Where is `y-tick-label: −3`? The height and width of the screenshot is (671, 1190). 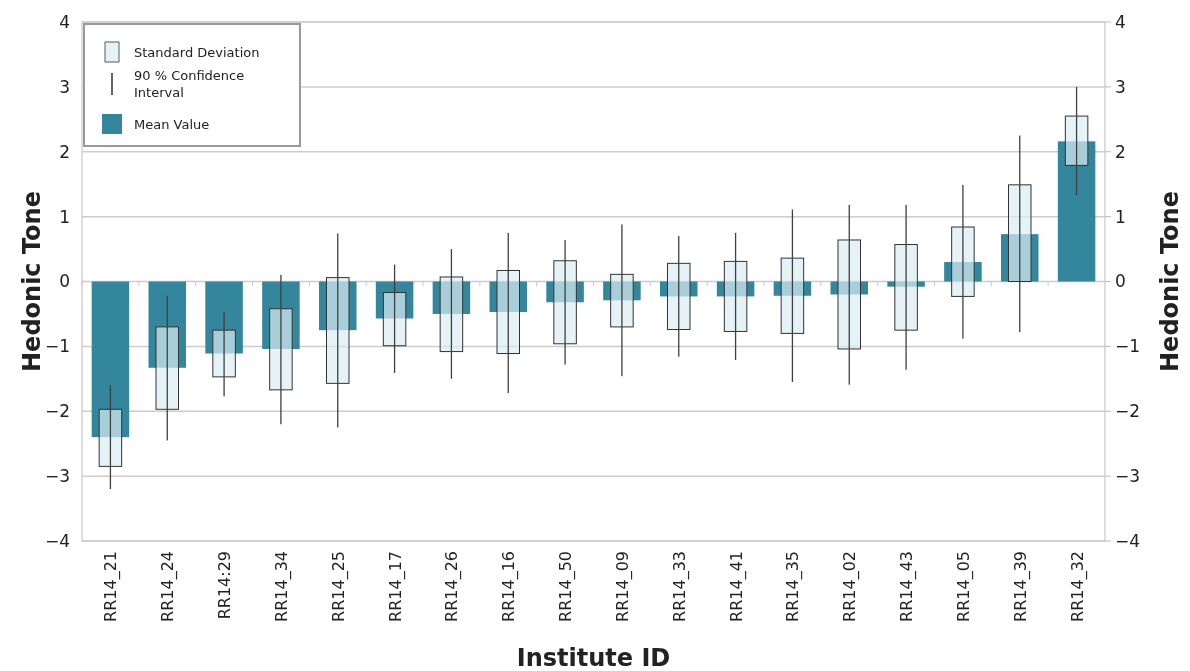 y-tick-label: −3 is located at coordinates (57, 476).